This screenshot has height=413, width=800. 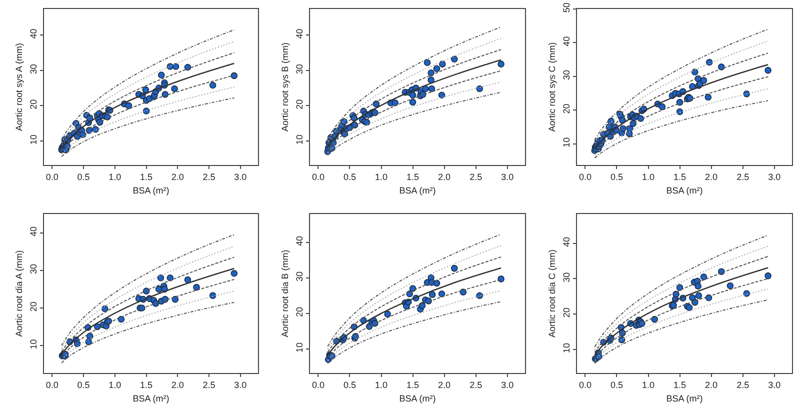 What do you see at coordinates (566, 7) in the screenshot?
I see `y-tick-label: 50` at bounding box center [566, 7].